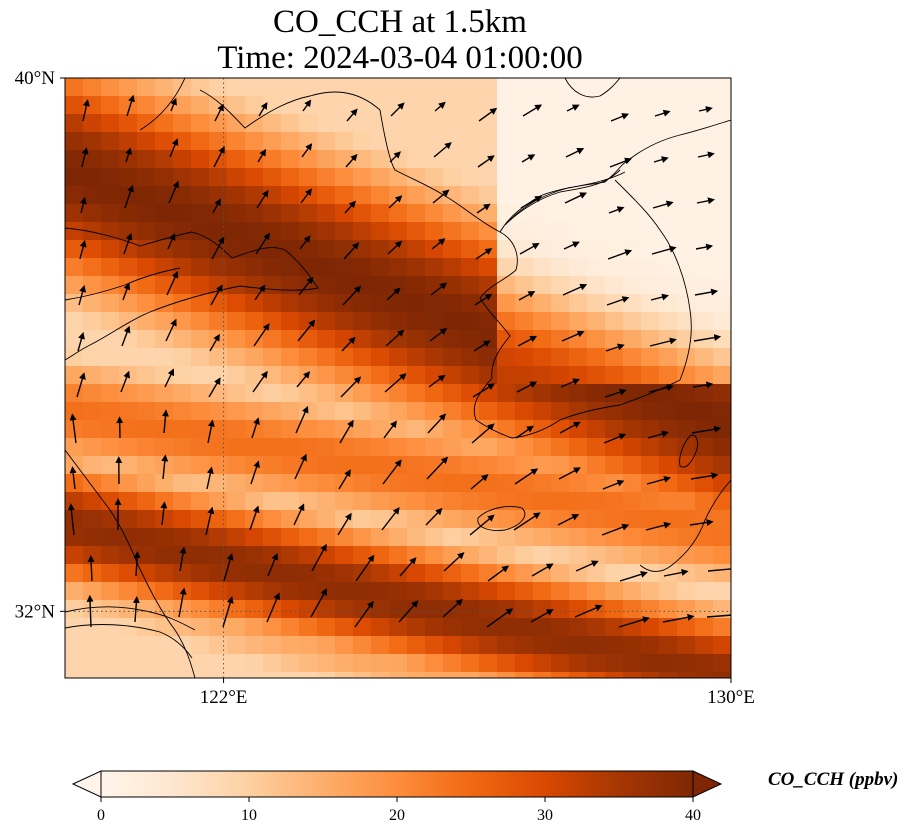 This screenshot has height=836, width=921. What do you see at coordinates (399, 810) in the screenshot?
I see `colorbar-ticks: 0 10 20 30 40` at bounding box center [399, 810].